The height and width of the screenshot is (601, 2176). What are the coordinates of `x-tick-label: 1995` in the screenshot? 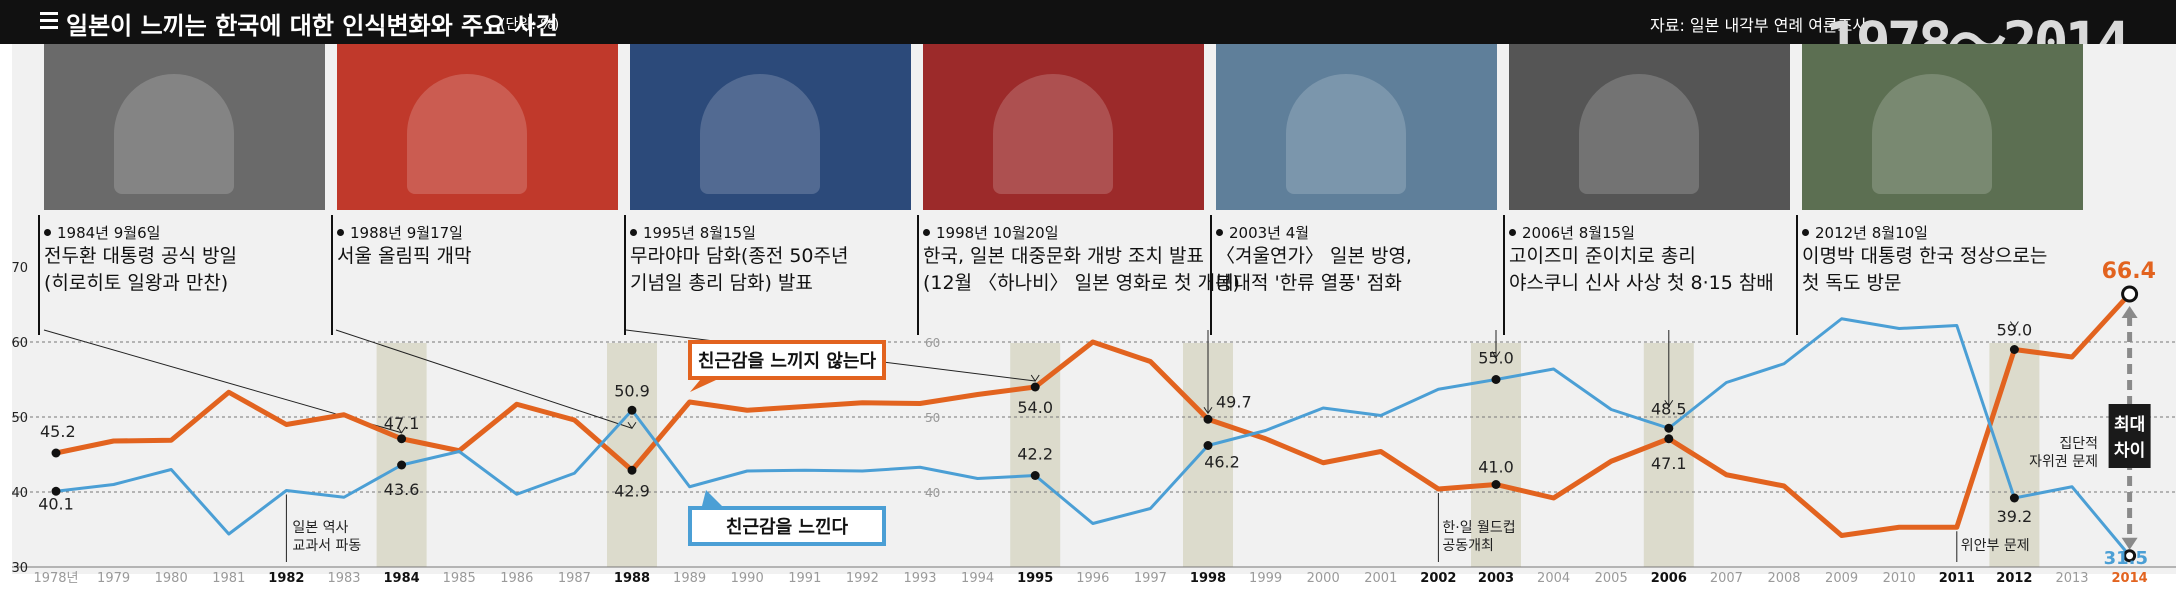 It's located at (1035, 578).